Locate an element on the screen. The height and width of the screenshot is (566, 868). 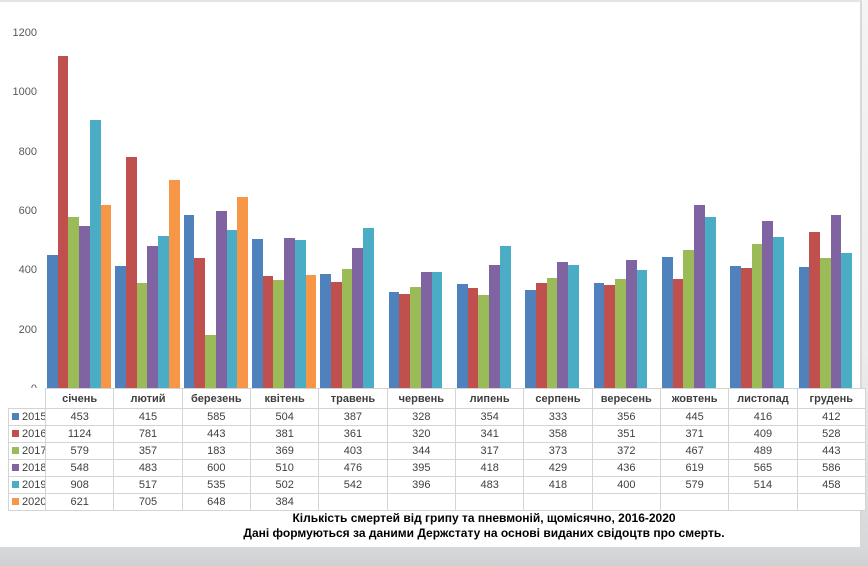
value-cell-2016-листопад: 409 is located at coordinates (763, 434).